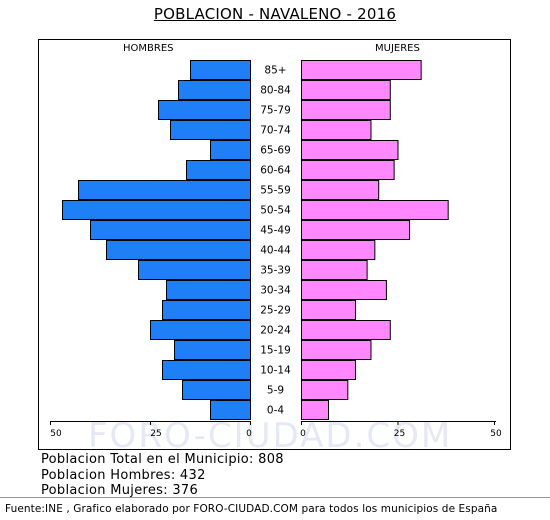  I want to click on age-label-40-44: 40-44, so click(275, 251).